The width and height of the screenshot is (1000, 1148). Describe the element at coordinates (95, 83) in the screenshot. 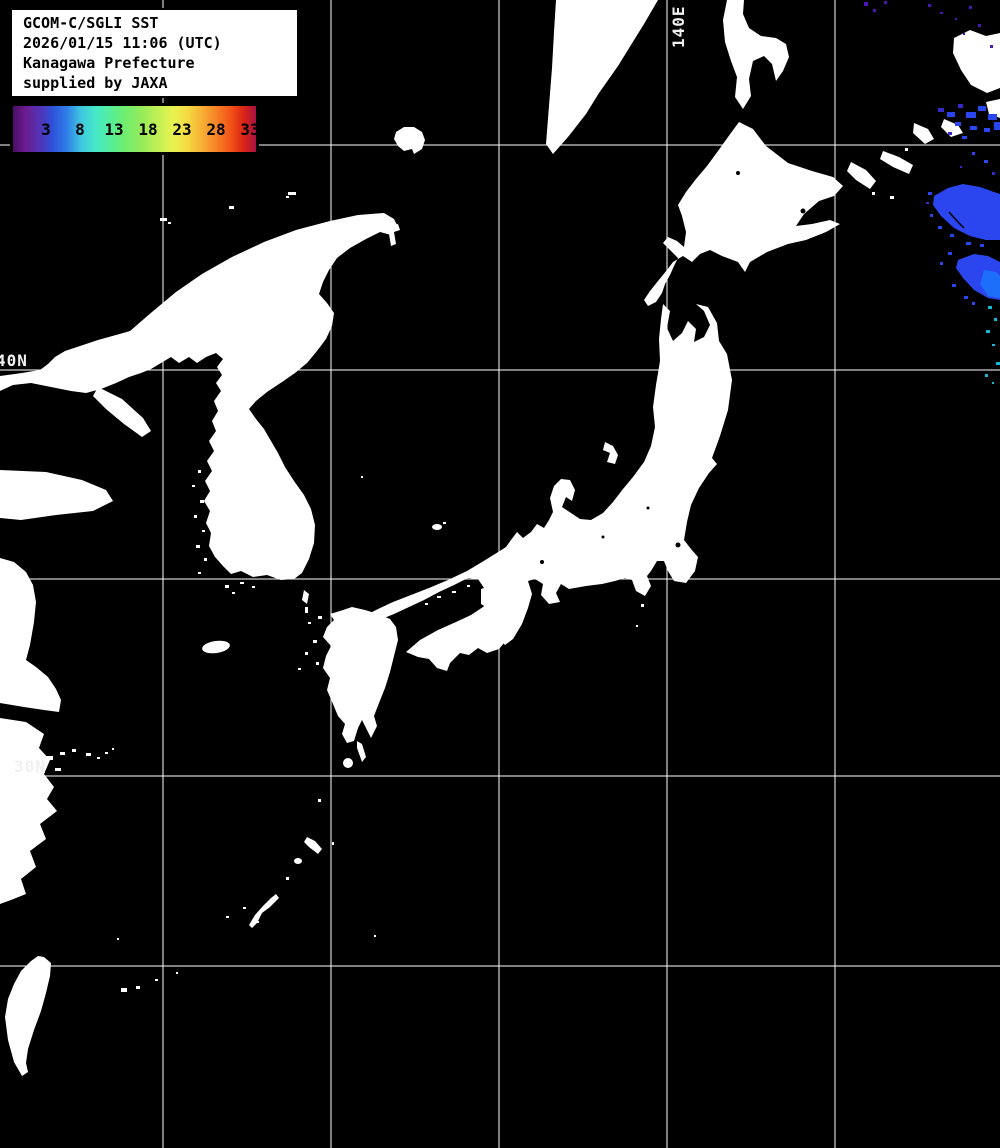

I see `credit-line: supplied by JAXA` at that location.